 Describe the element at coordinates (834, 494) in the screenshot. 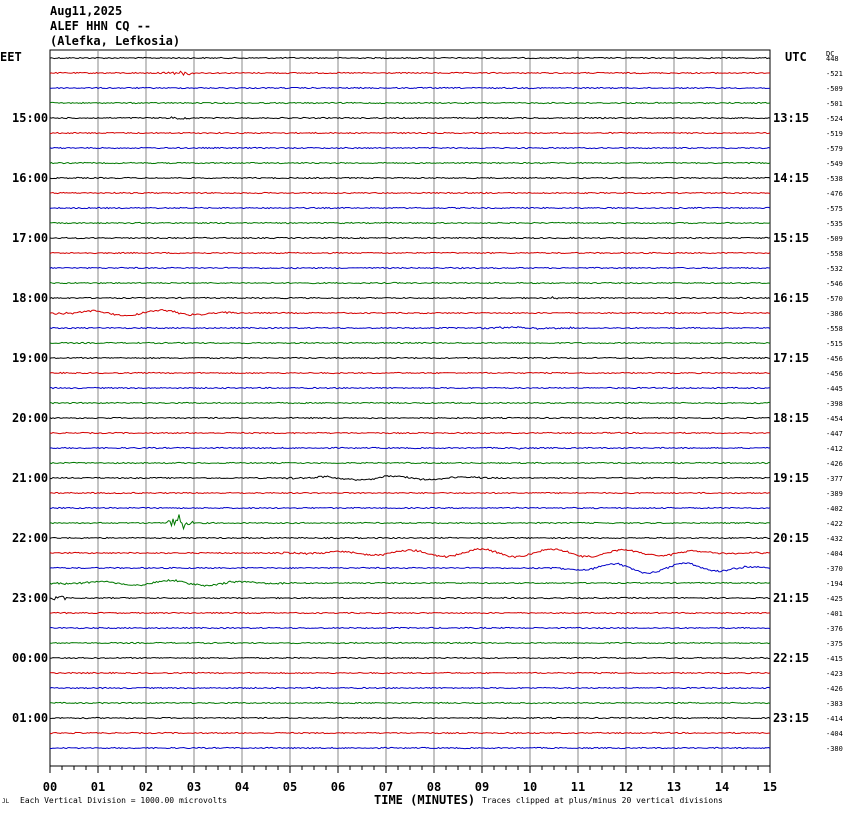

I see `dc-offset-label: -389` at that location.